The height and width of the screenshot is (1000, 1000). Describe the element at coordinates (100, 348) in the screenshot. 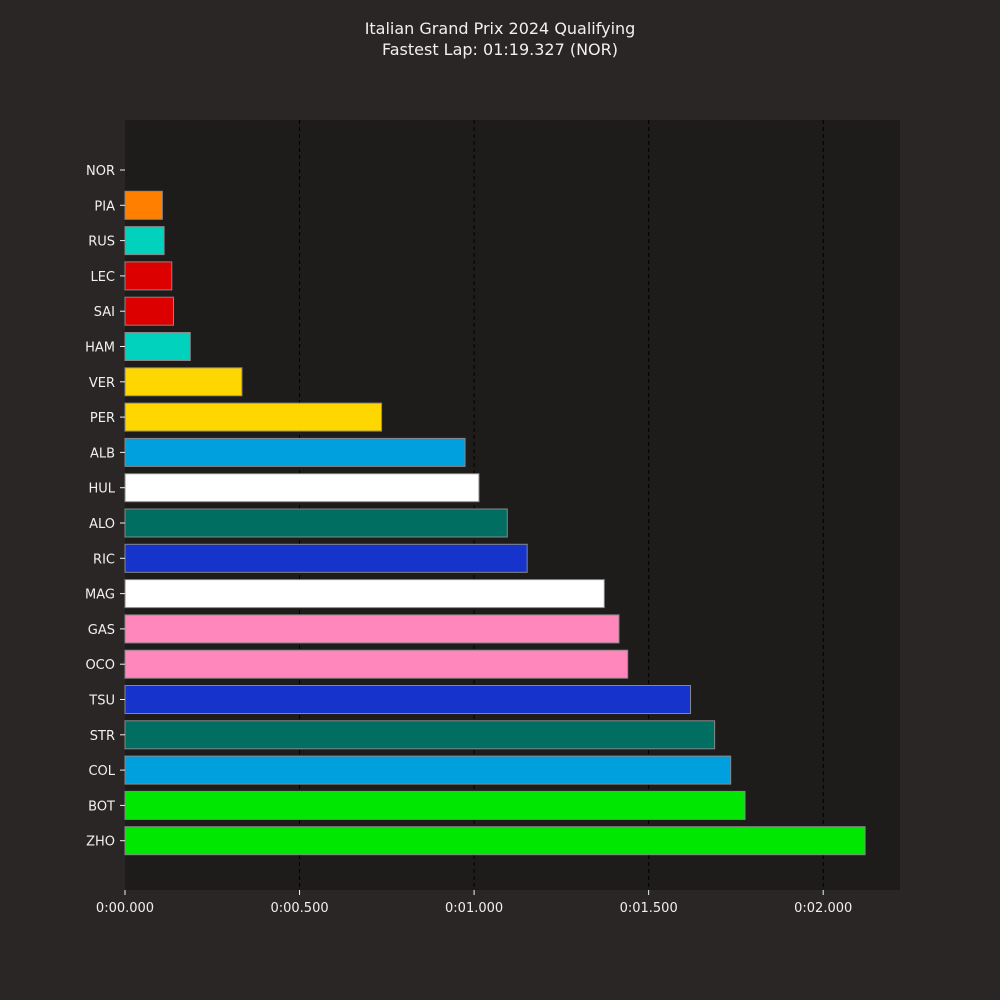

I see `y-tick-label: HAM` at that location.